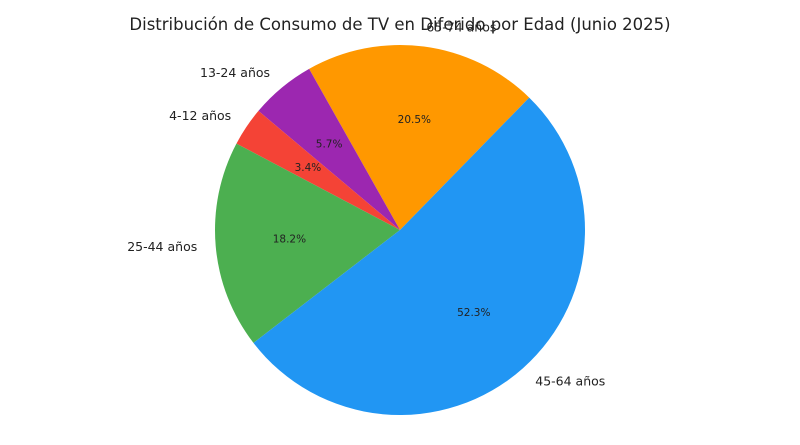  Describe the element at coordinates (473, 313) in the screenshot. I see `pie-slice-pct-label-4: 52.3%` at that location.